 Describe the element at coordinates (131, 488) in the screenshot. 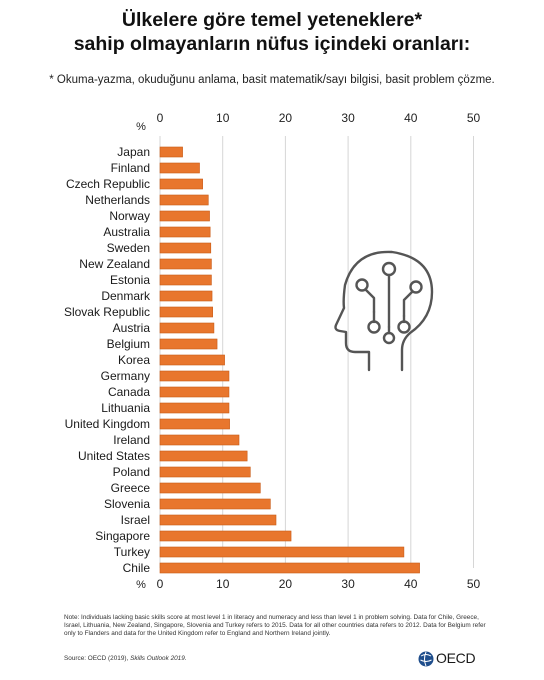

I see `category-label: Greece` at that location.